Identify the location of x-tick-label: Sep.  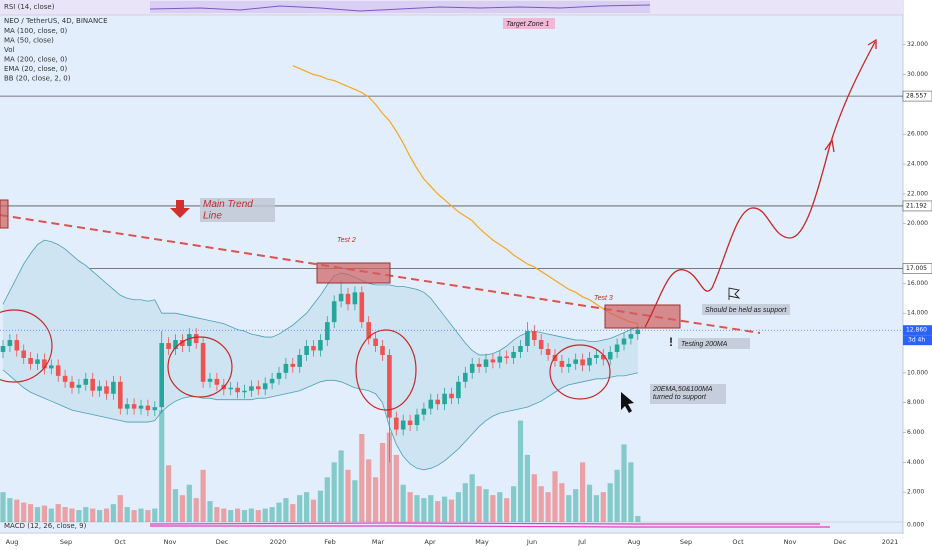
(686, 542).